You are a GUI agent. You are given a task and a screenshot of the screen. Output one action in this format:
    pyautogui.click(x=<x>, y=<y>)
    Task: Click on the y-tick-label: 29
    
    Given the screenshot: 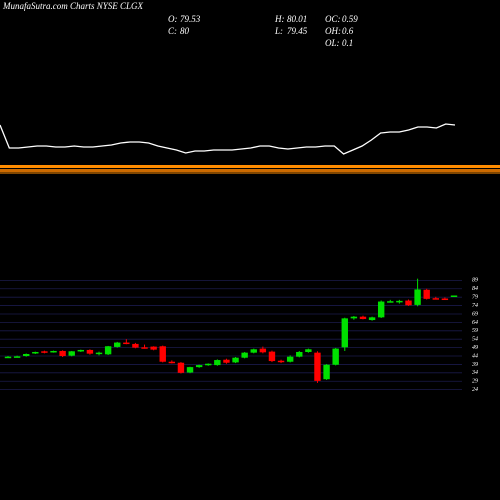 What is the action you would take?
    pyautogui.click(x=475, y=382)
    